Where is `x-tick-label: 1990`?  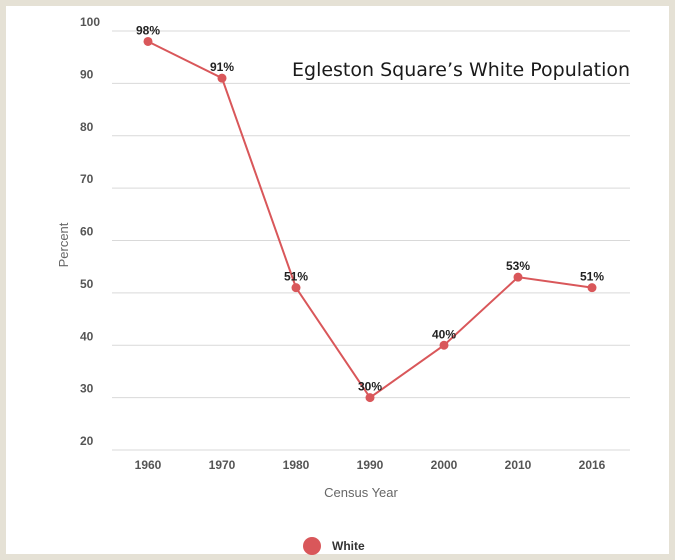 x-tick-label: 1990 is located at coordinates (370, 465).